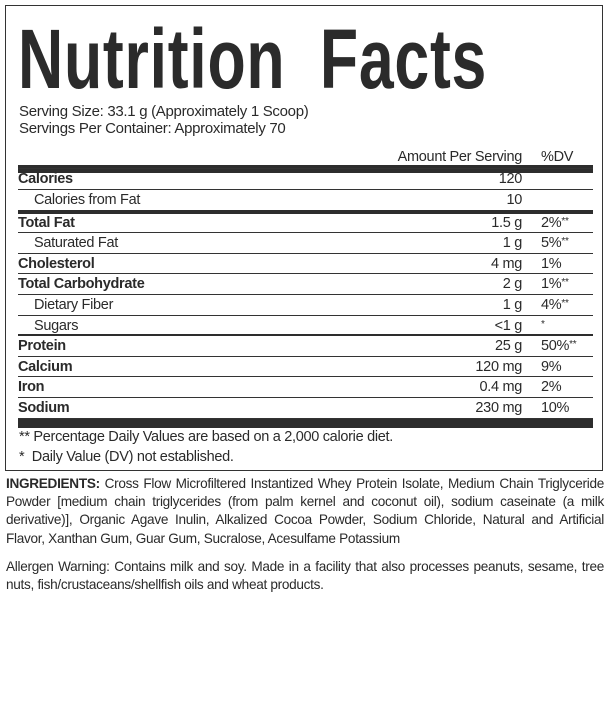 This screenshot has width=610, height=710. I want to click on nutrient-dv: 4%**, so click(555, 305).